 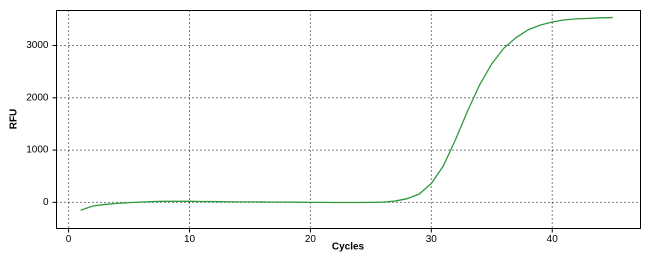 What do you see at coordinates (553, 239) in the screenshot?
I see `x-tick-label: 40` at bounding box center [553, 239].